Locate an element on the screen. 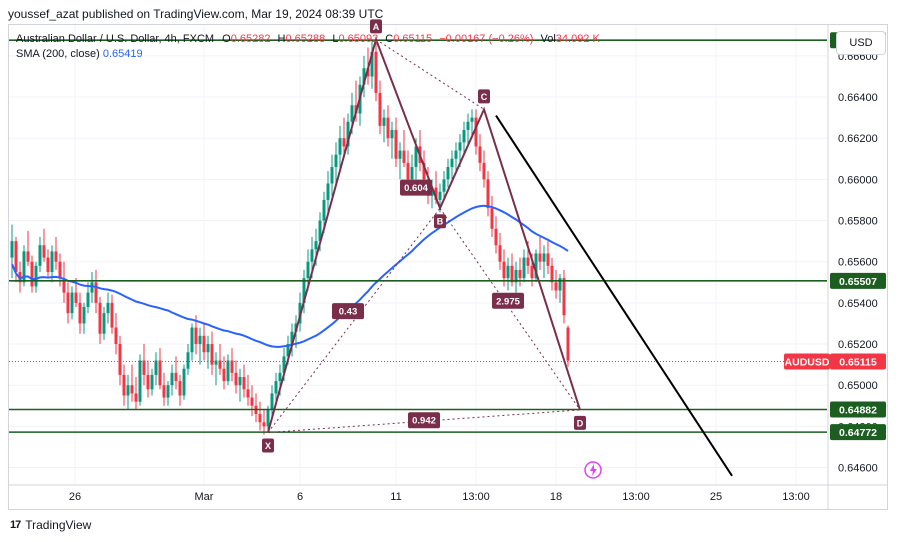 This screenshot has width=900, height=542. low-value: 0.65092 is located at coordinates (358, 39).